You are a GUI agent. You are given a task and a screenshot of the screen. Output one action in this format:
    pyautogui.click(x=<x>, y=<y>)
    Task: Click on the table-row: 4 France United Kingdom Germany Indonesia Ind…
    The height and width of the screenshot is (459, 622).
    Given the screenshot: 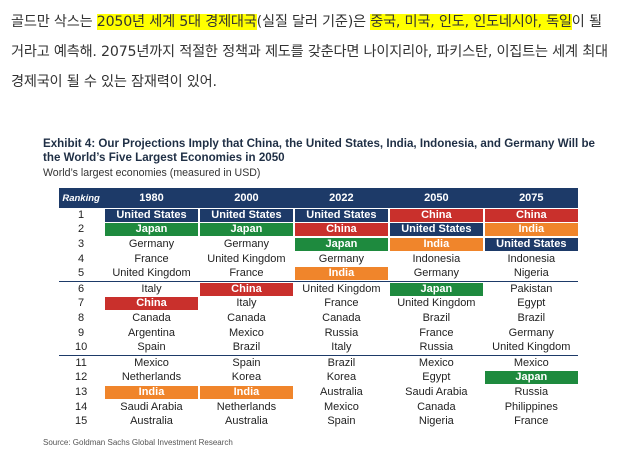 What is the action you would take?
    pyautogui.click(x=318, y=259)
    